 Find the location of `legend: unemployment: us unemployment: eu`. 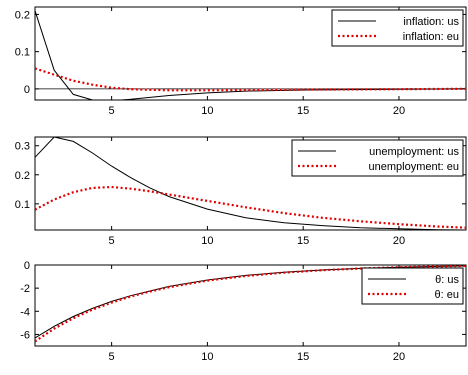

legend: unemployment: us unemployment: eu is located at coordinates (377, 158).